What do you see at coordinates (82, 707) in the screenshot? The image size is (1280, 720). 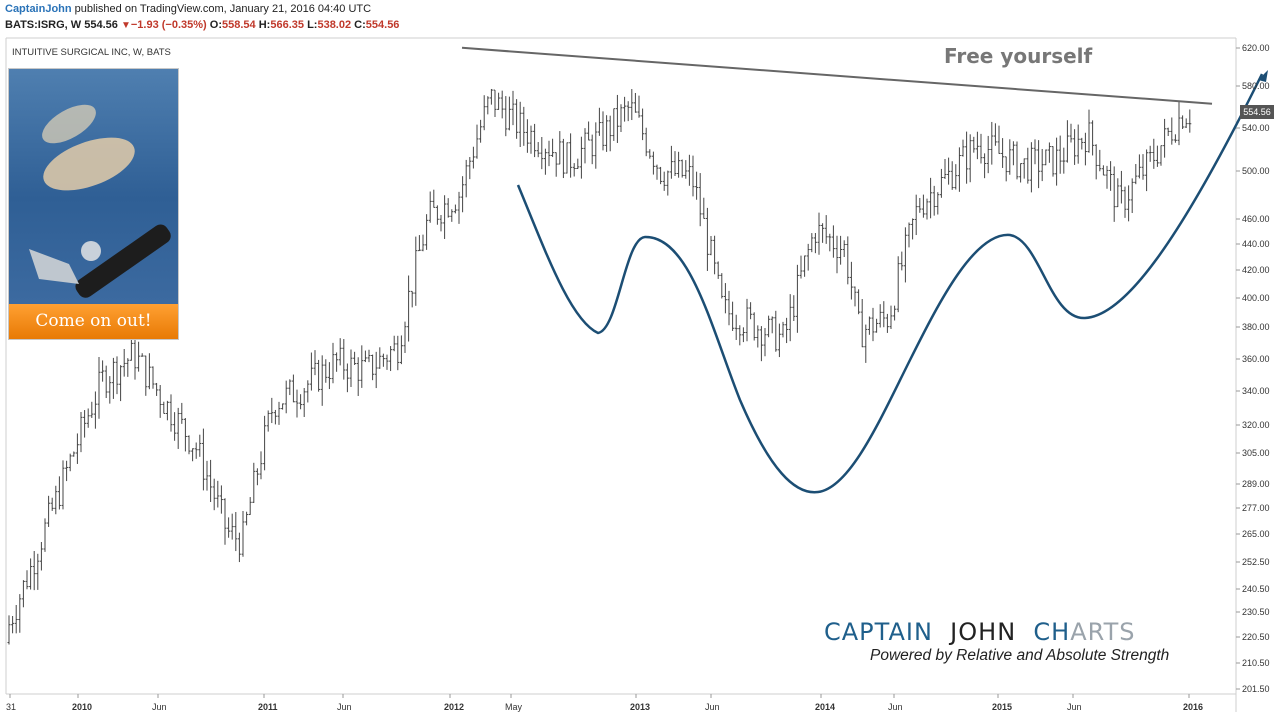 I see `x-tick-label: 2010` at bounding box center [82, 707].